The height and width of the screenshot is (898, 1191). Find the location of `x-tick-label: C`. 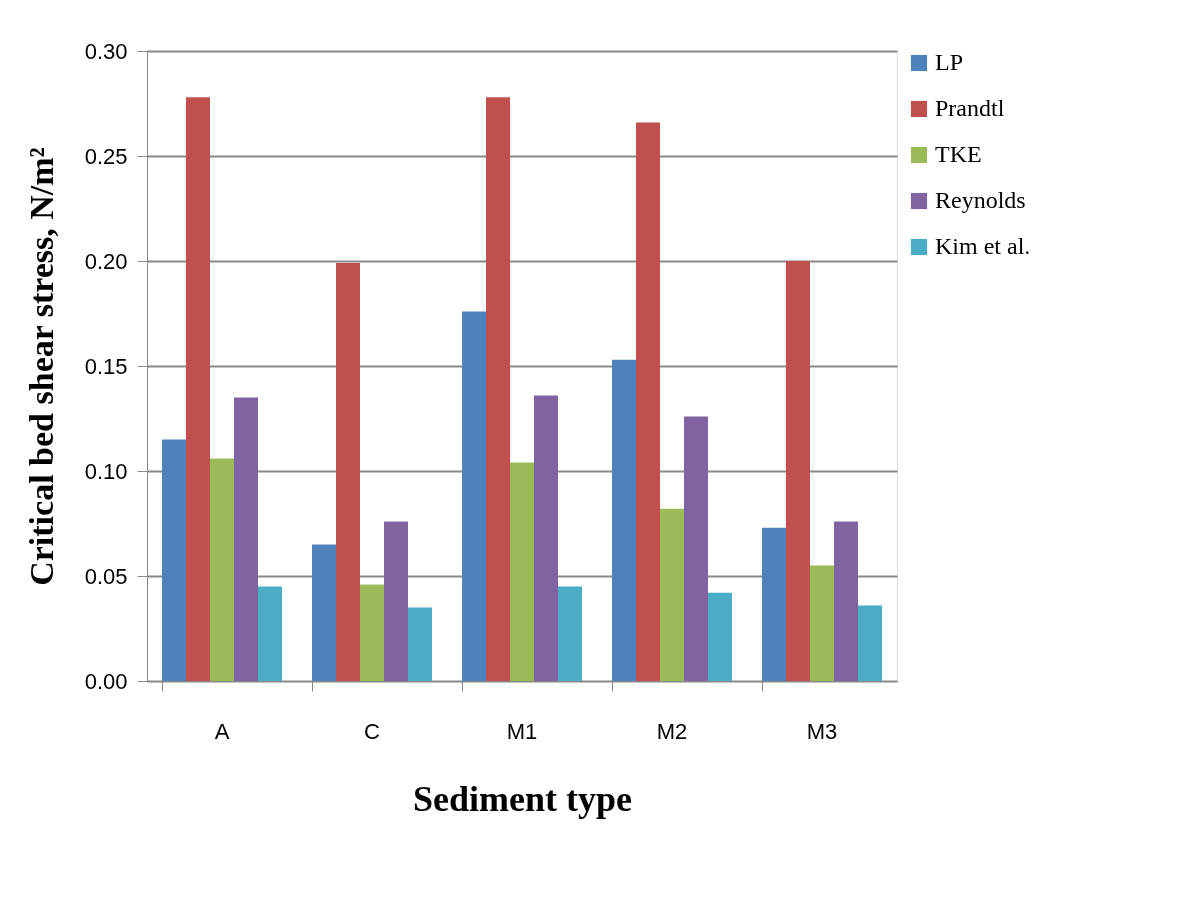

x-tick-label: C is located at coordinates (372, 731).